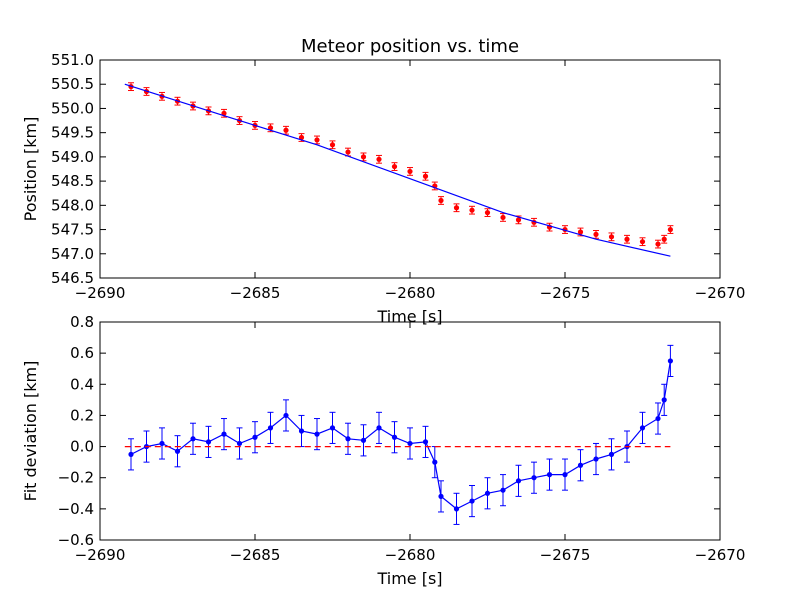 The height and width of the screenshot is (600, 800). What do you see at coordinates (720, 555) in the screenshot?
I see `bottom-x-tick-label: −2670` at bounding box center [720, 555].